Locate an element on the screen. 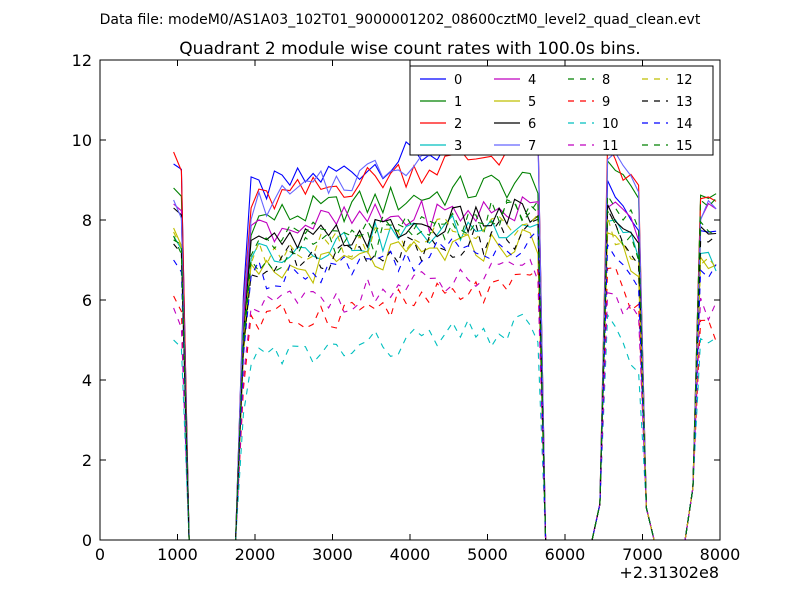 This screenshot has height=600, width=800. legend-label-14: 14 is located at coordinates (684, 124).